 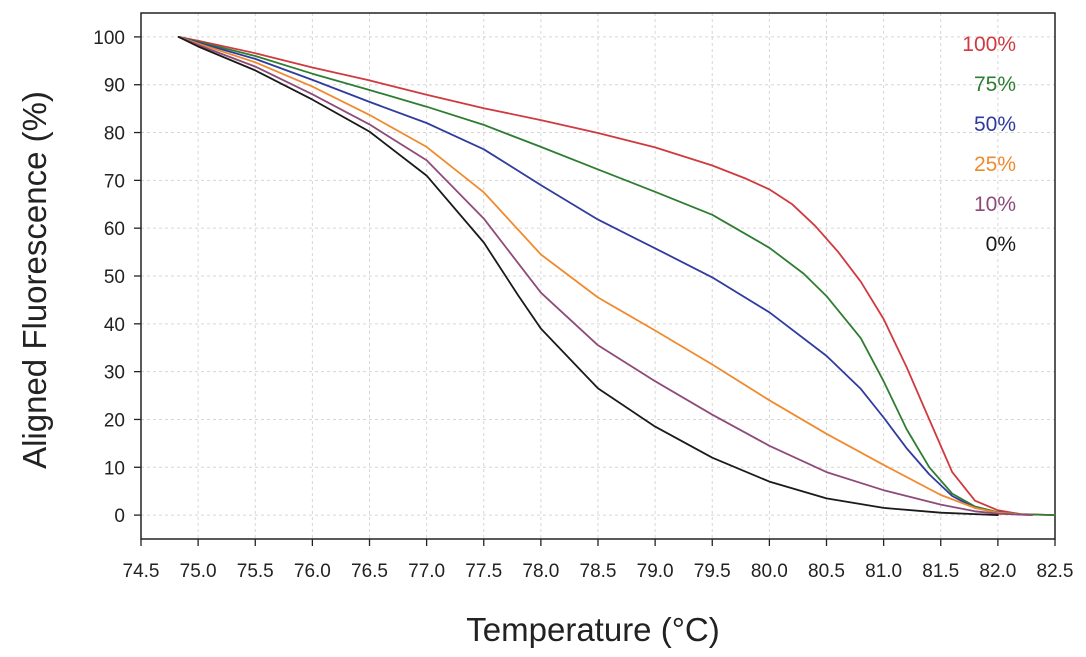 What do you see at coordinates (114, 325) in the screenshot?
I see `y-tick-label: 40` at bounding box center [114, 325].